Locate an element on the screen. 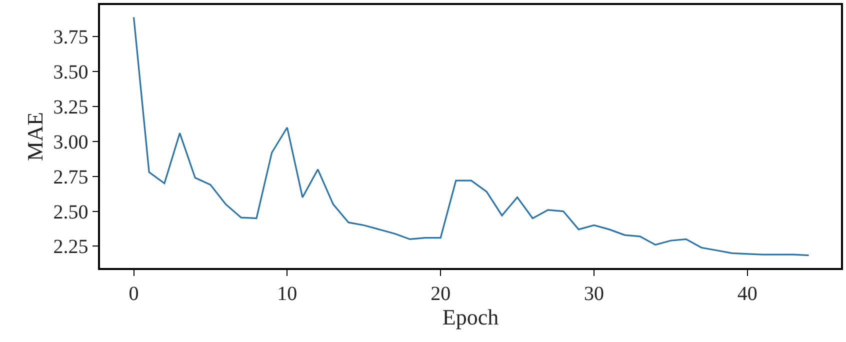 The height and width of the screenshot is (342, 846). y-tick-label: 3.25 is located at coordinates (70, 107).